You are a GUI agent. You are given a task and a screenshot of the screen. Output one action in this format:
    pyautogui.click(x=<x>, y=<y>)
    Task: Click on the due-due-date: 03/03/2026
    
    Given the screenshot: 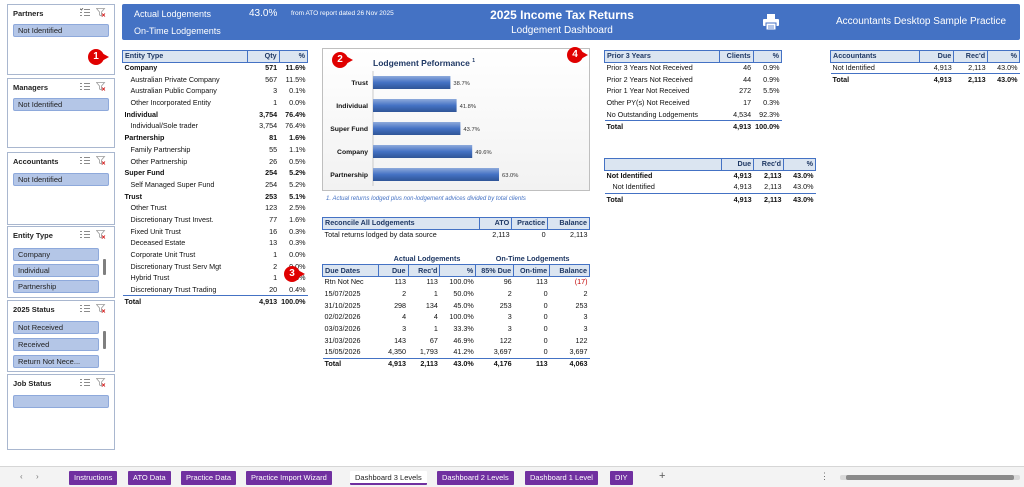 What is the action you would take?
    pyautogui.click(x=342, y=328)
    